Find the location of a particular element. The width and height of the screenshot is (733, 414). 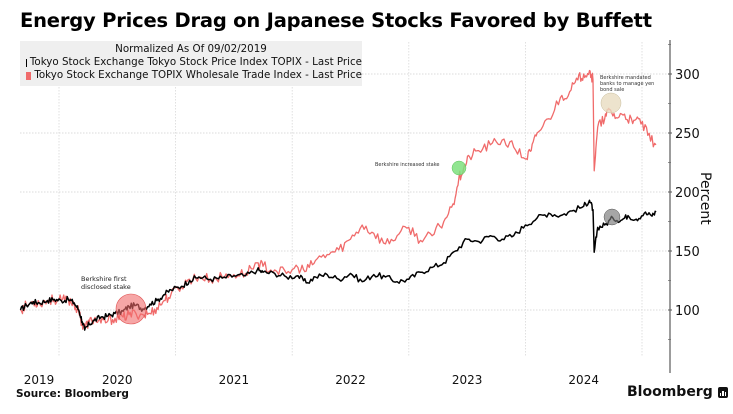

brand-name: Bloomberg is located at coordinates (670, 392).